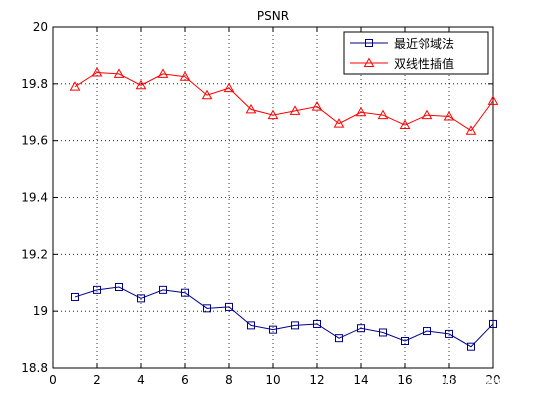  I want to click on y-tick-label: 19, so click(40, 311).